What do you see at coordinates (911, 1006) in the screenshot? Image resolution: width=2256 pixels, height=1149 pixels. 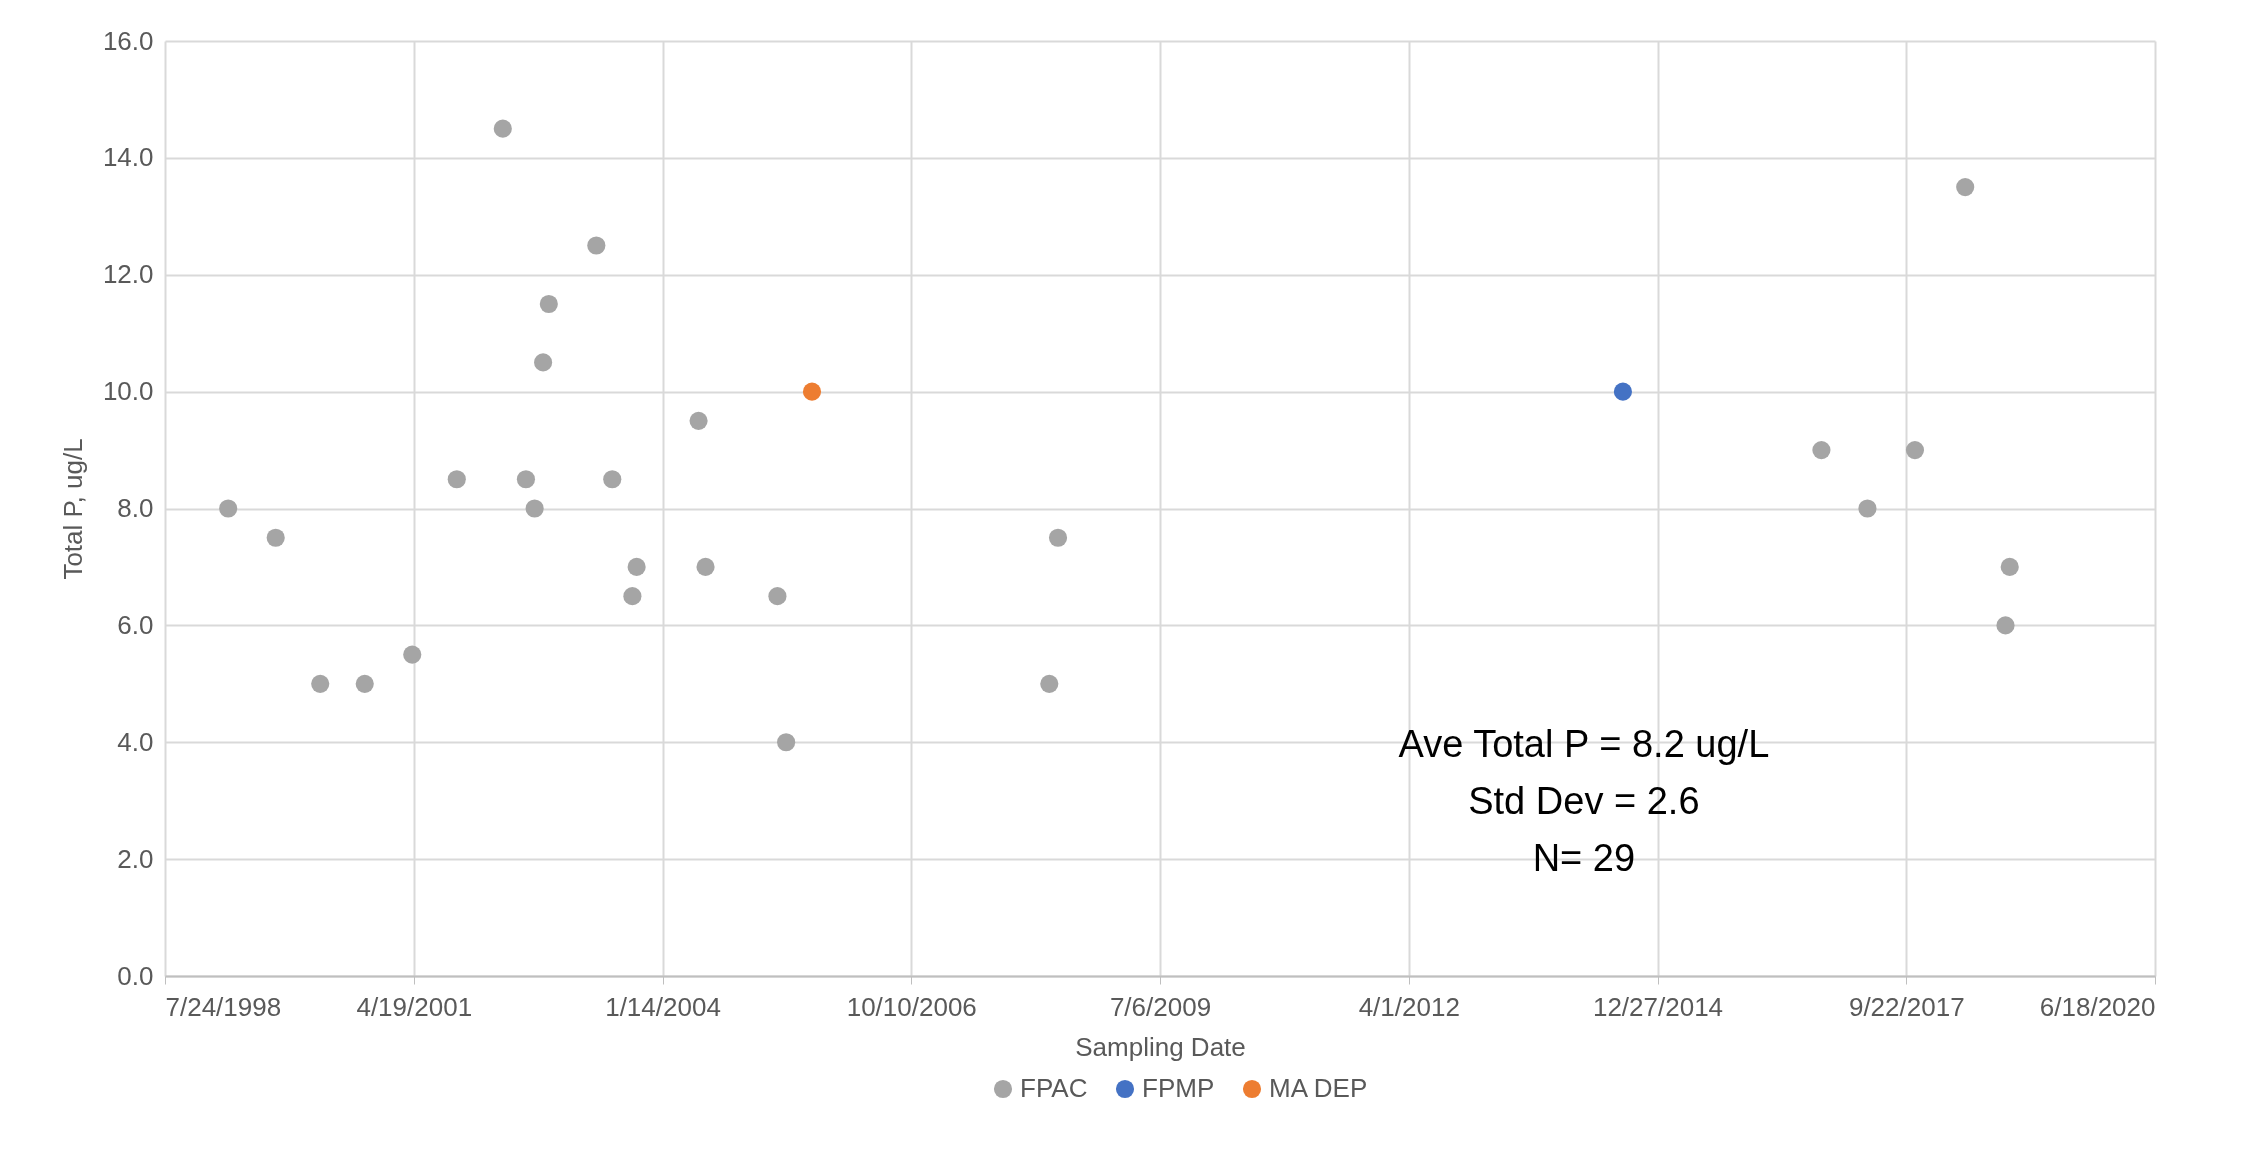 I see `x-tick-label: 10/10/2006` at bounding box center [911, 1006].